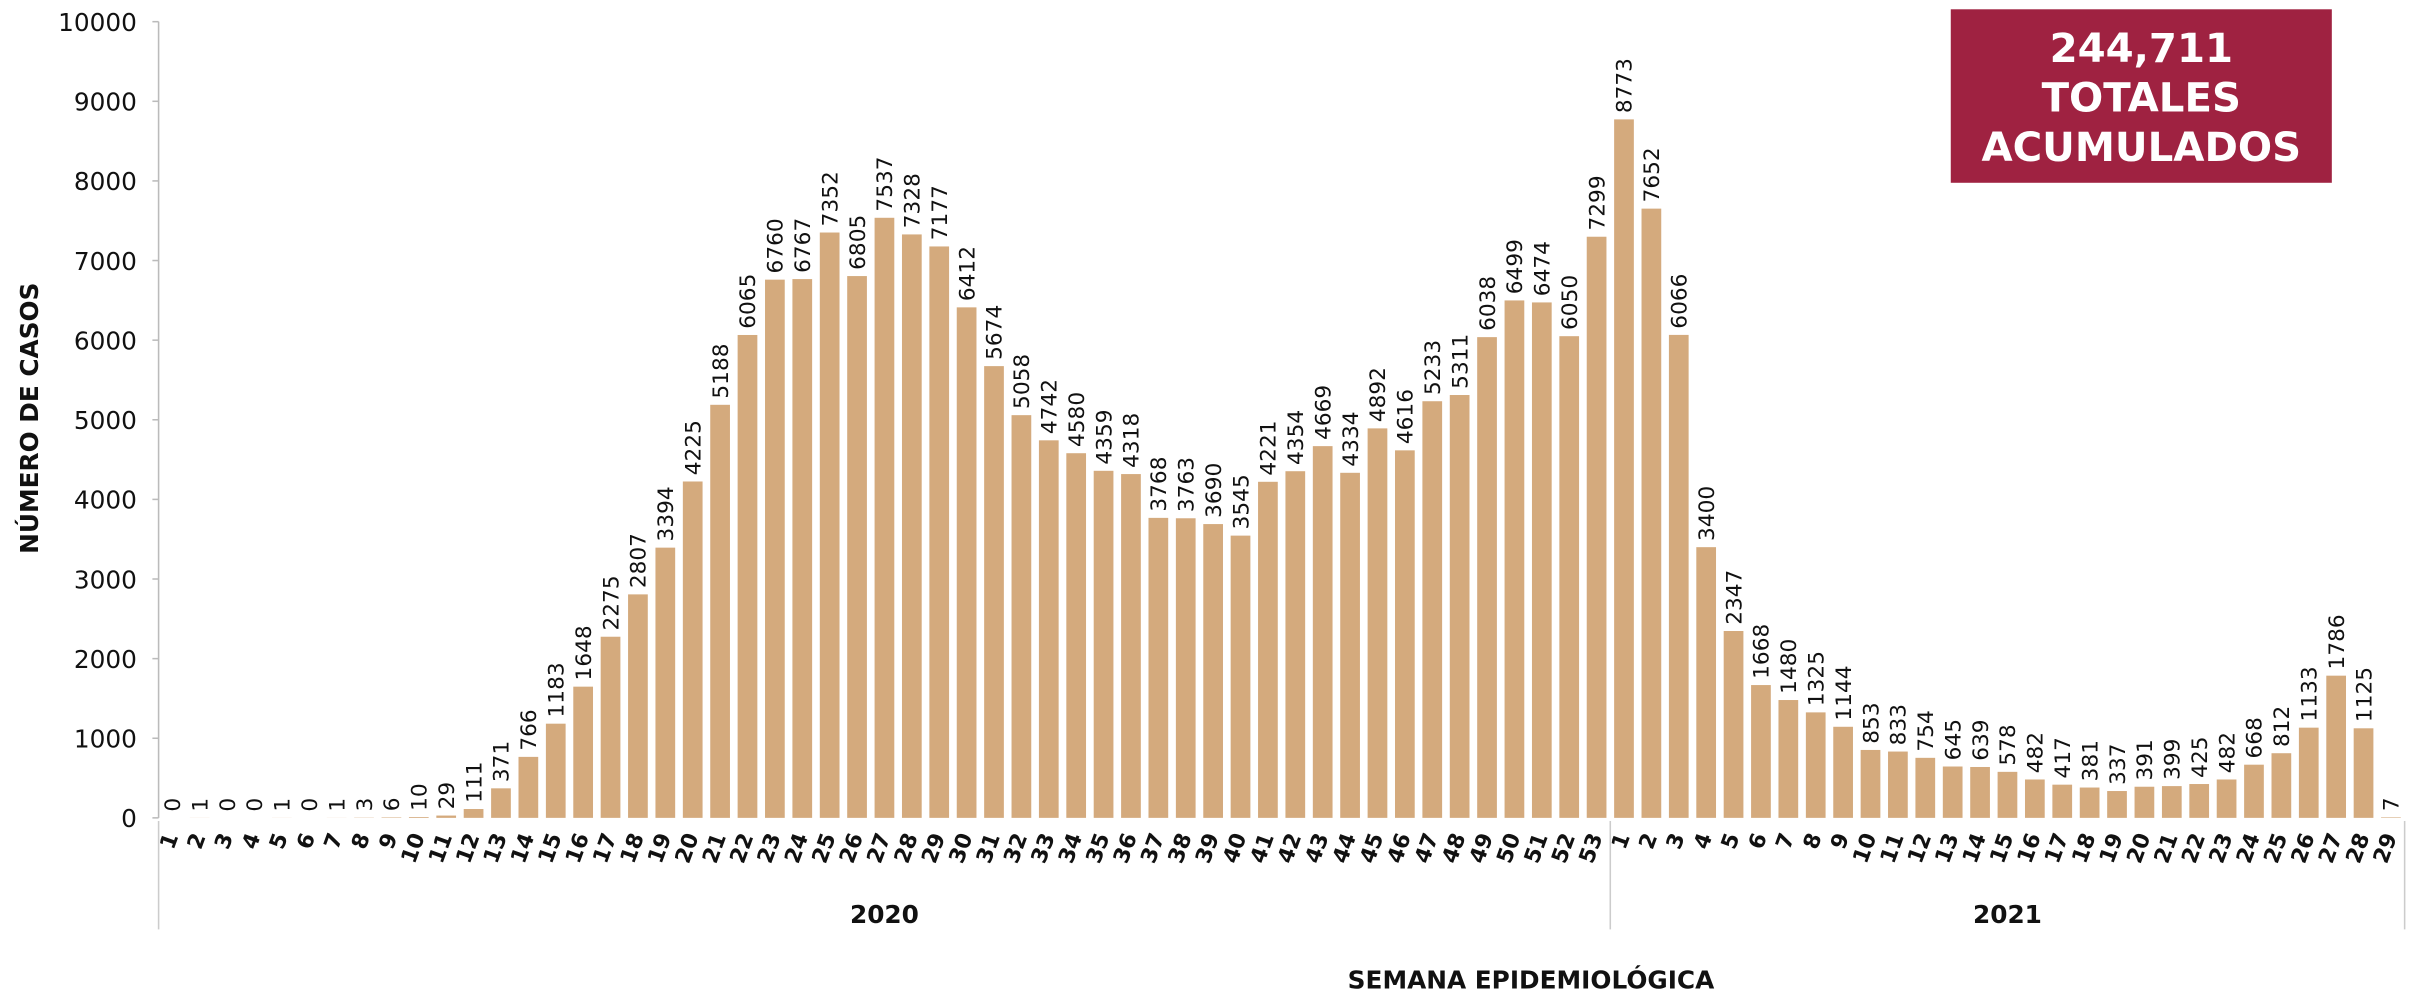 This screenshot has width=2430, height=996. What do you see at coordinates (2141, 49) in the screenshot?
I see `total-box-text: 244,711` at bounding box center [2141, 49].